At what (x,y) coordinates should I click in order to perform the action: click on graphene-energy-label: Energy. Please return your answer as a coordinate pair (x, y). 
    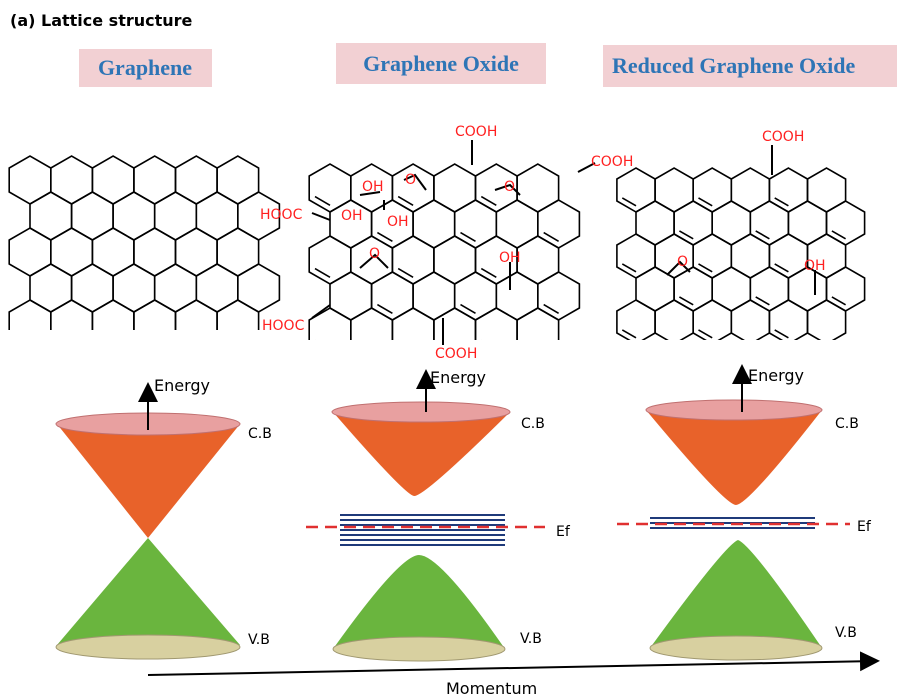
    Looking at the image, I should click on (182, 385).